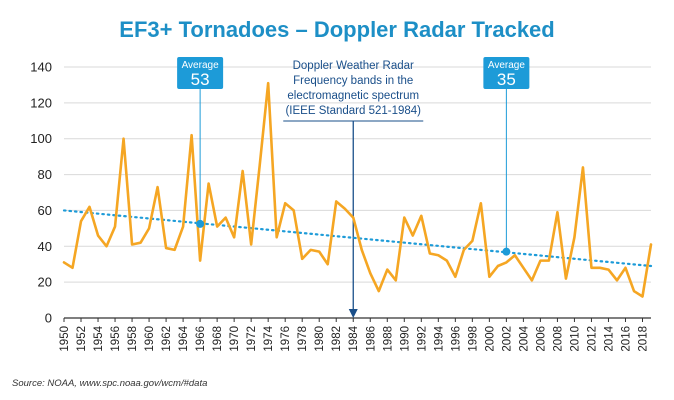 The image size is (674, 400). What do you see at coordinates (353, 313) in the screenshot?
I see `marker-arrowhead` at bounding box center [353, 313].